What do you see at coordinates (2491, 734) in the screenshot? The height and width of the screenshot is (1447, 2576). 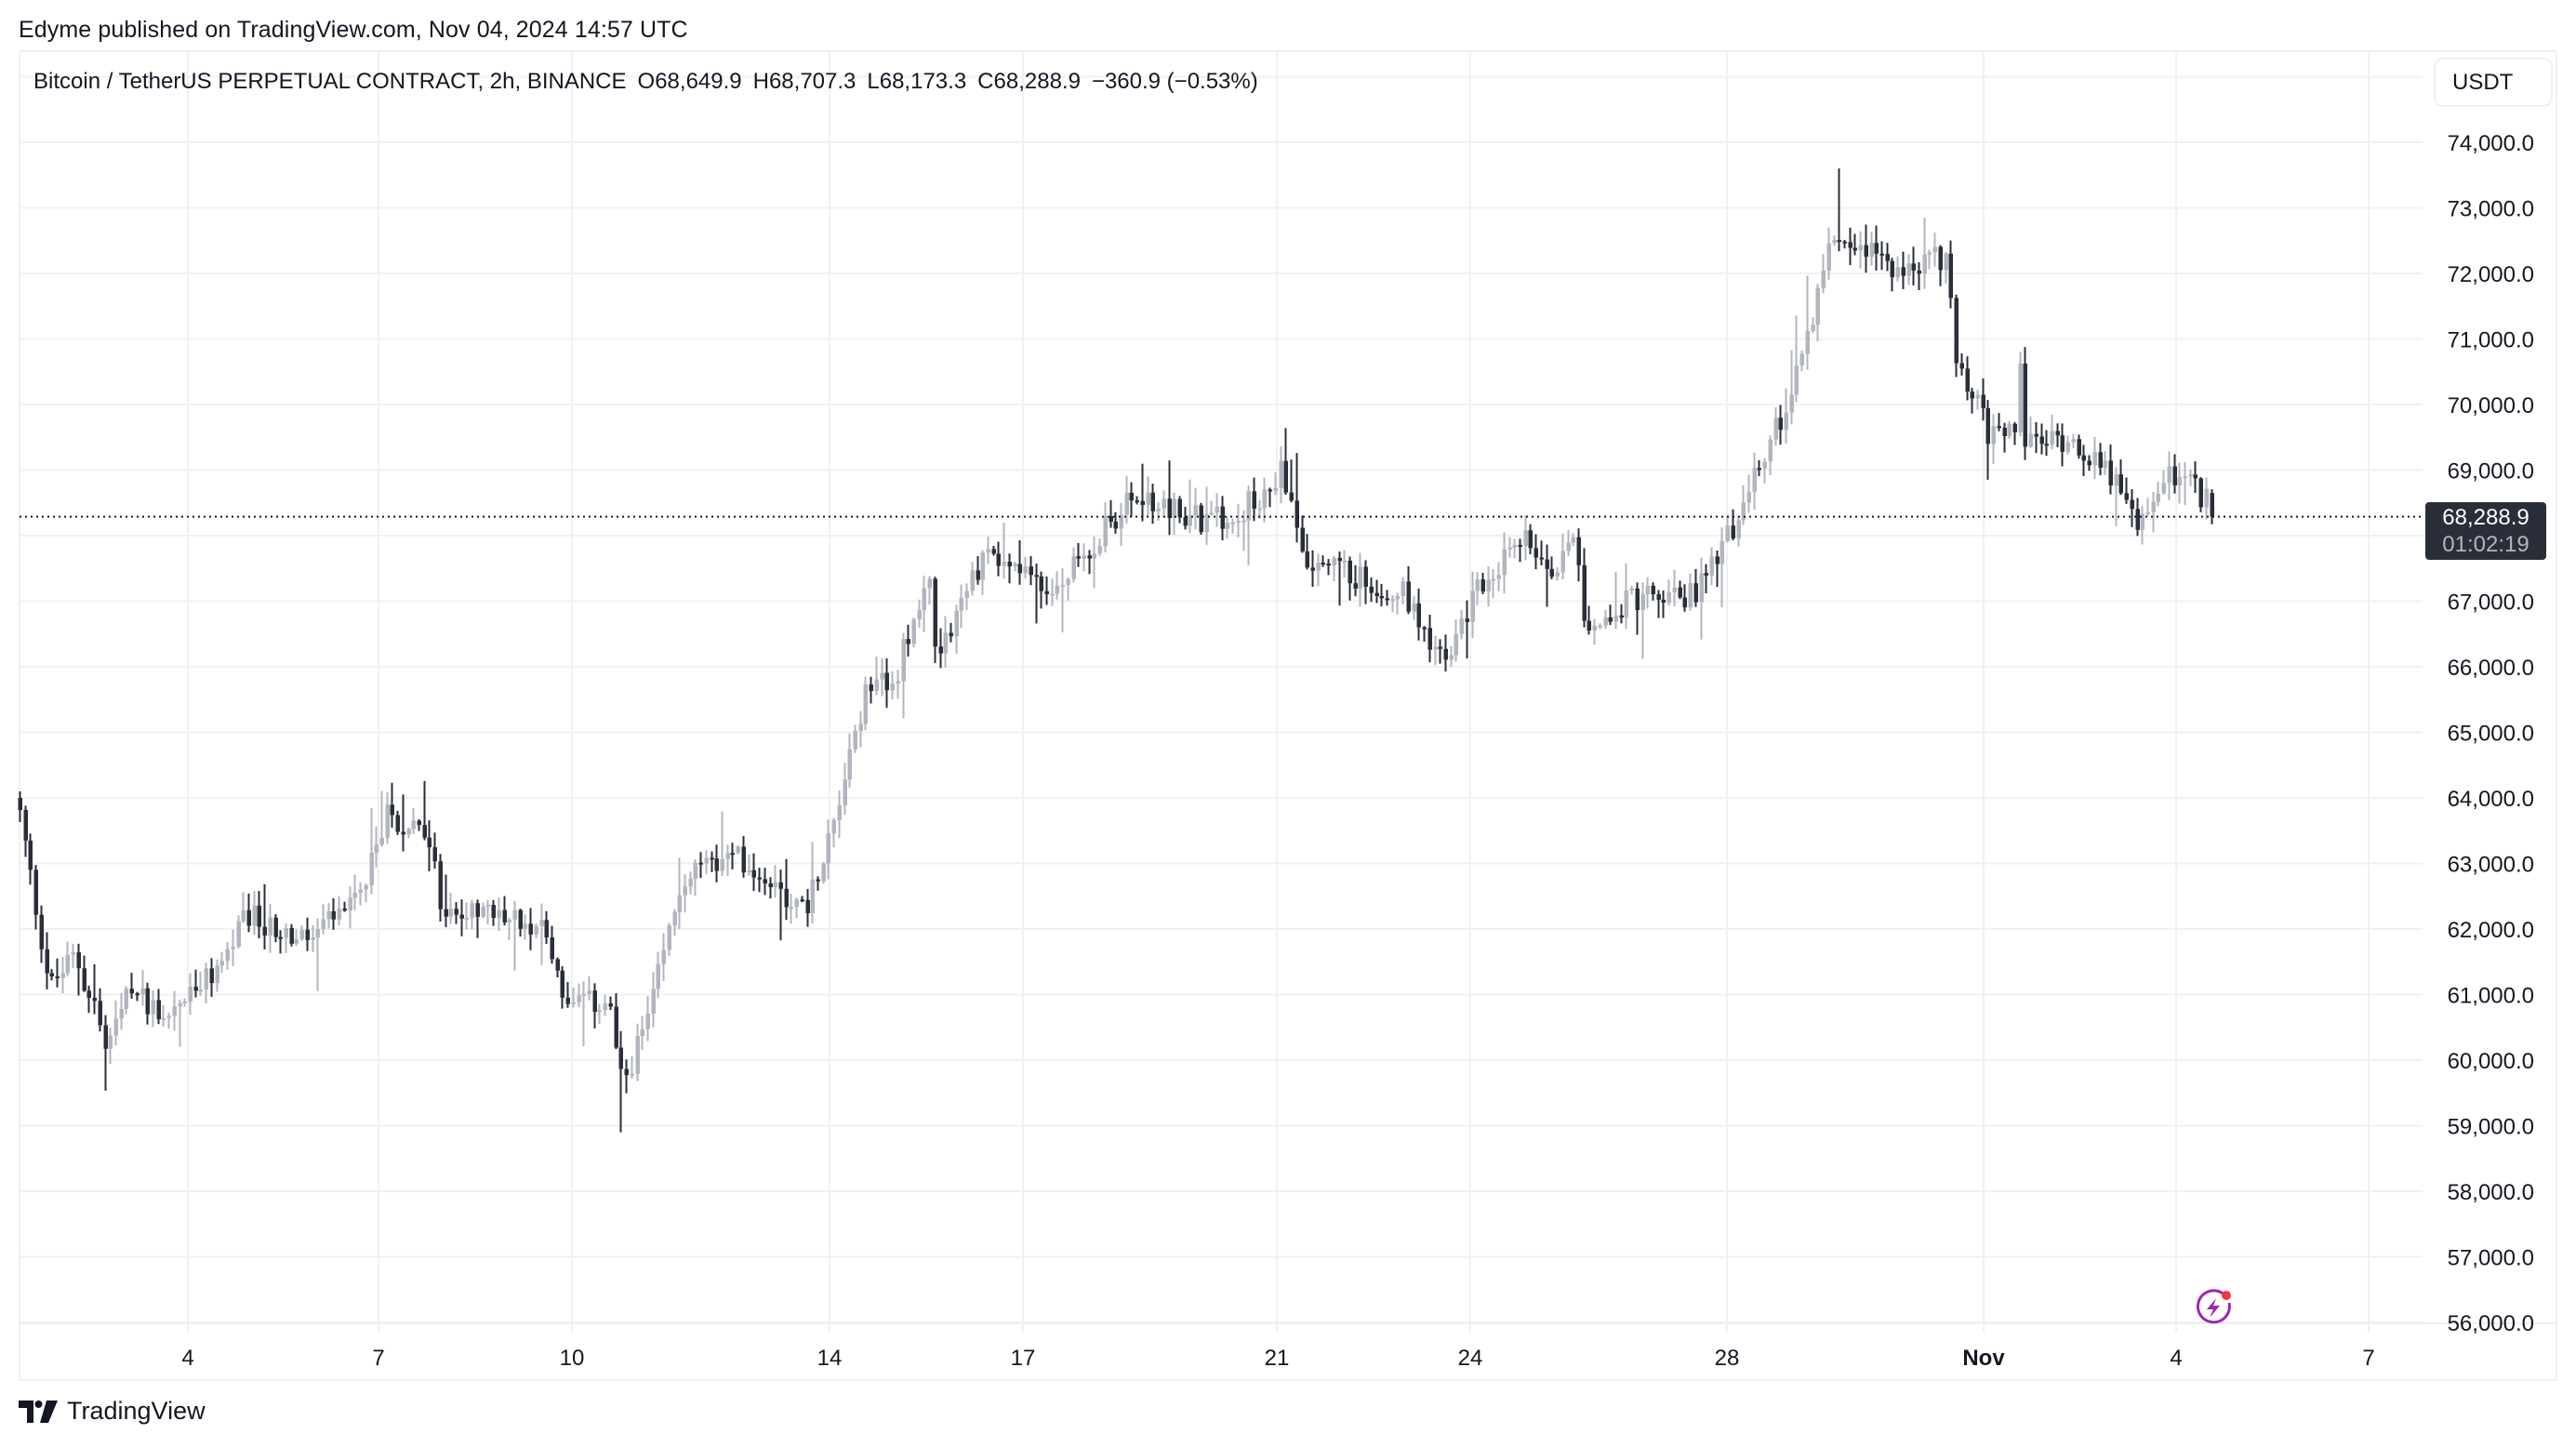 I see `y-tick-label: 65,000.0` at bounding box center [2491, 734].